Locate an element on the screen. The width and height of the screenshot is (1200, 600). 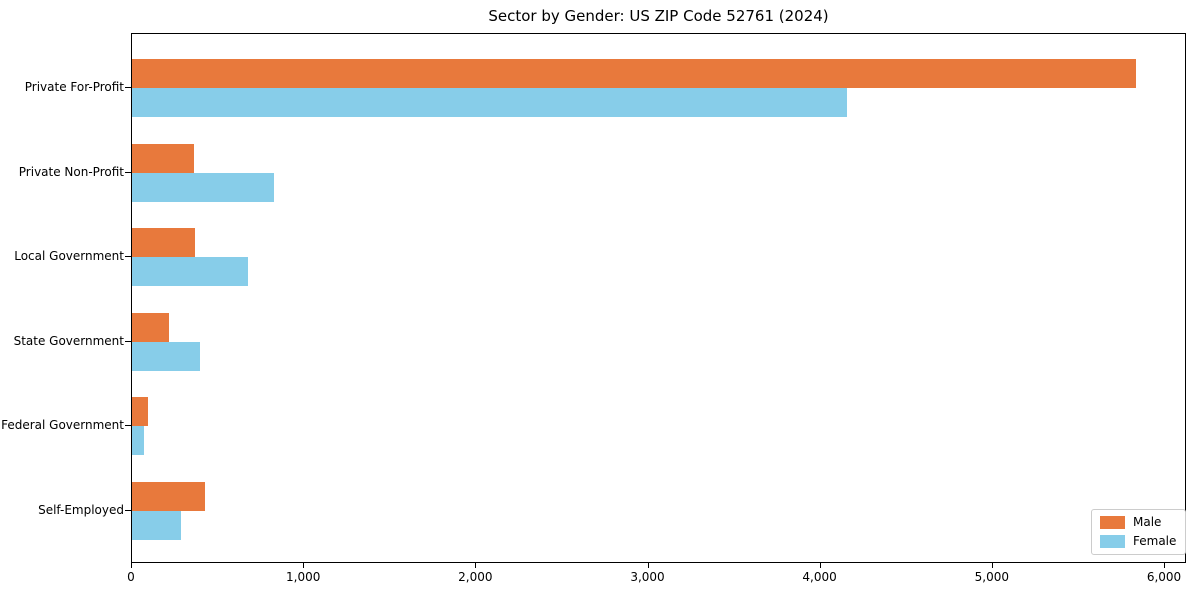
bar-female-local-government is located at coordinates (190, 271).